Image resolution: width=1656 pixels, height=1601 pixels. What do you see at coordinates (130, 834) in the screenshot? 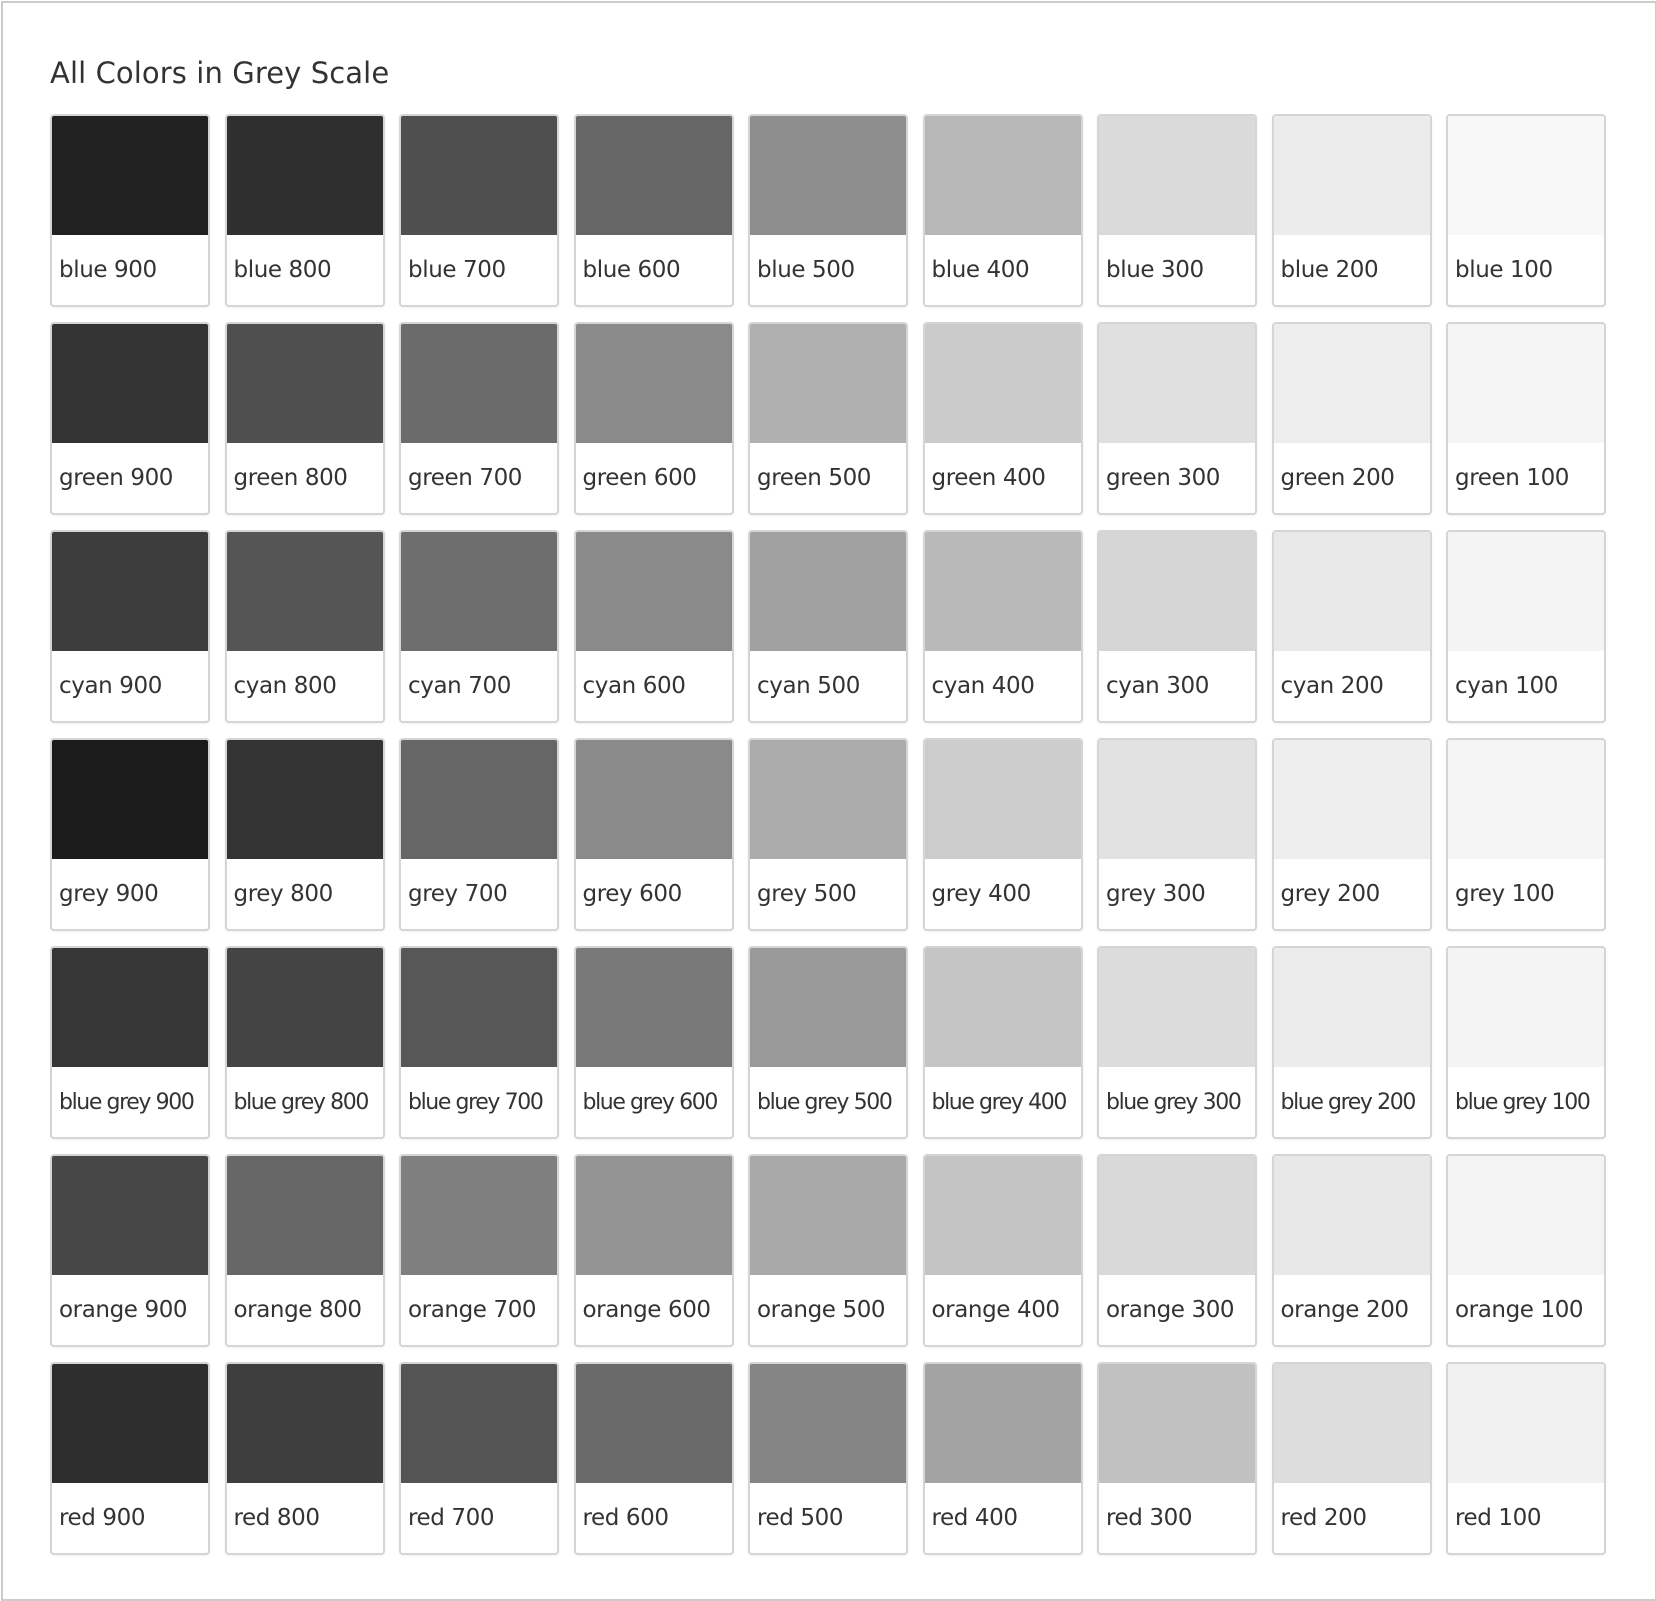
I see `color-swatch: grey 900` at bounding box center [130, 834].